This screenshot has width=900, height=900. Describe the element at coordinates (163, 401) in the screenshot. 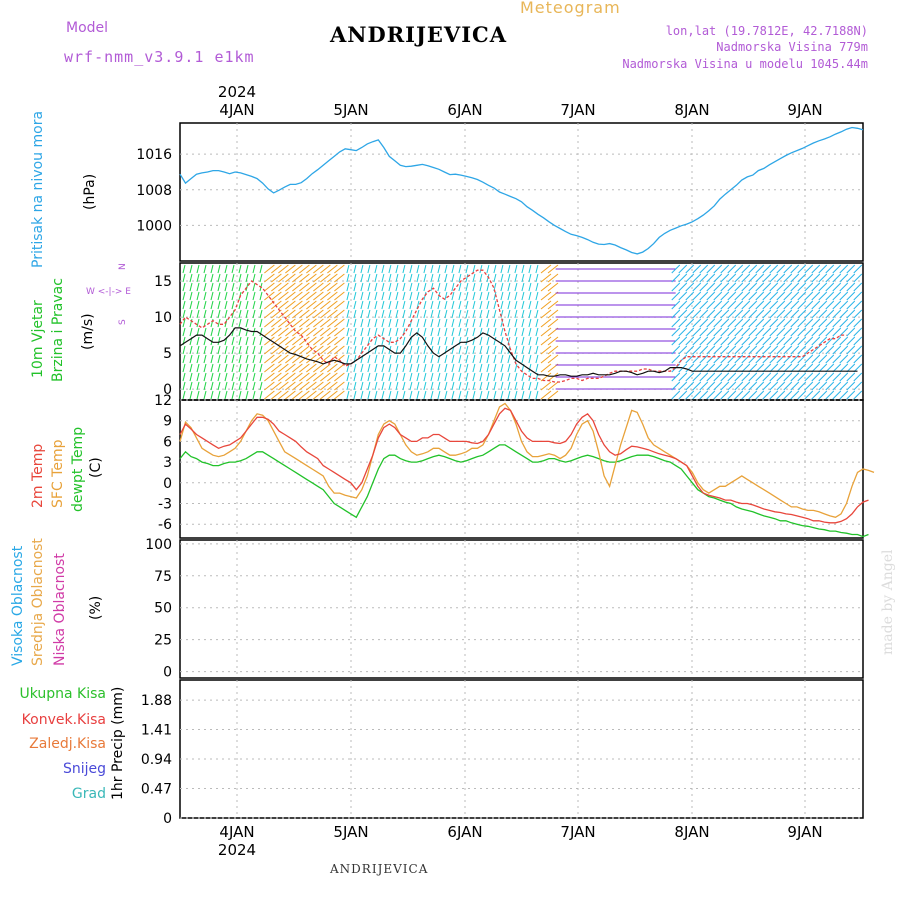

I see `y-tick-label: 12` at that location.